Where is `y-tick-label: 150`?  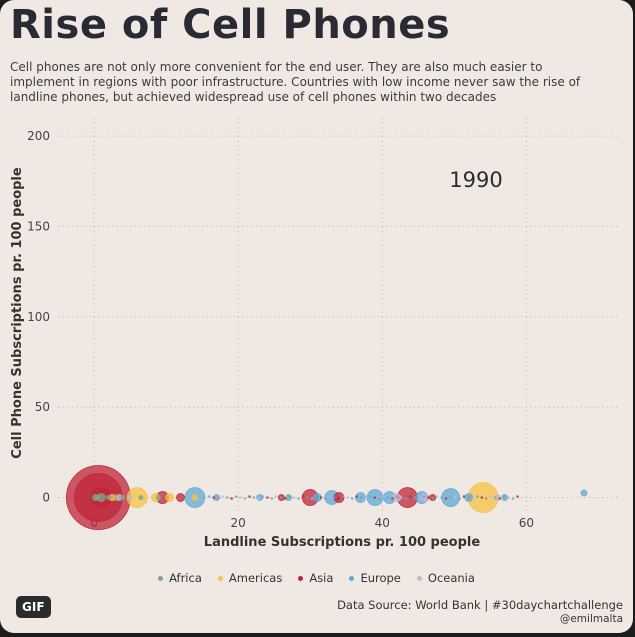
y-tick-label: 150 is located at coordinates (38, 226).